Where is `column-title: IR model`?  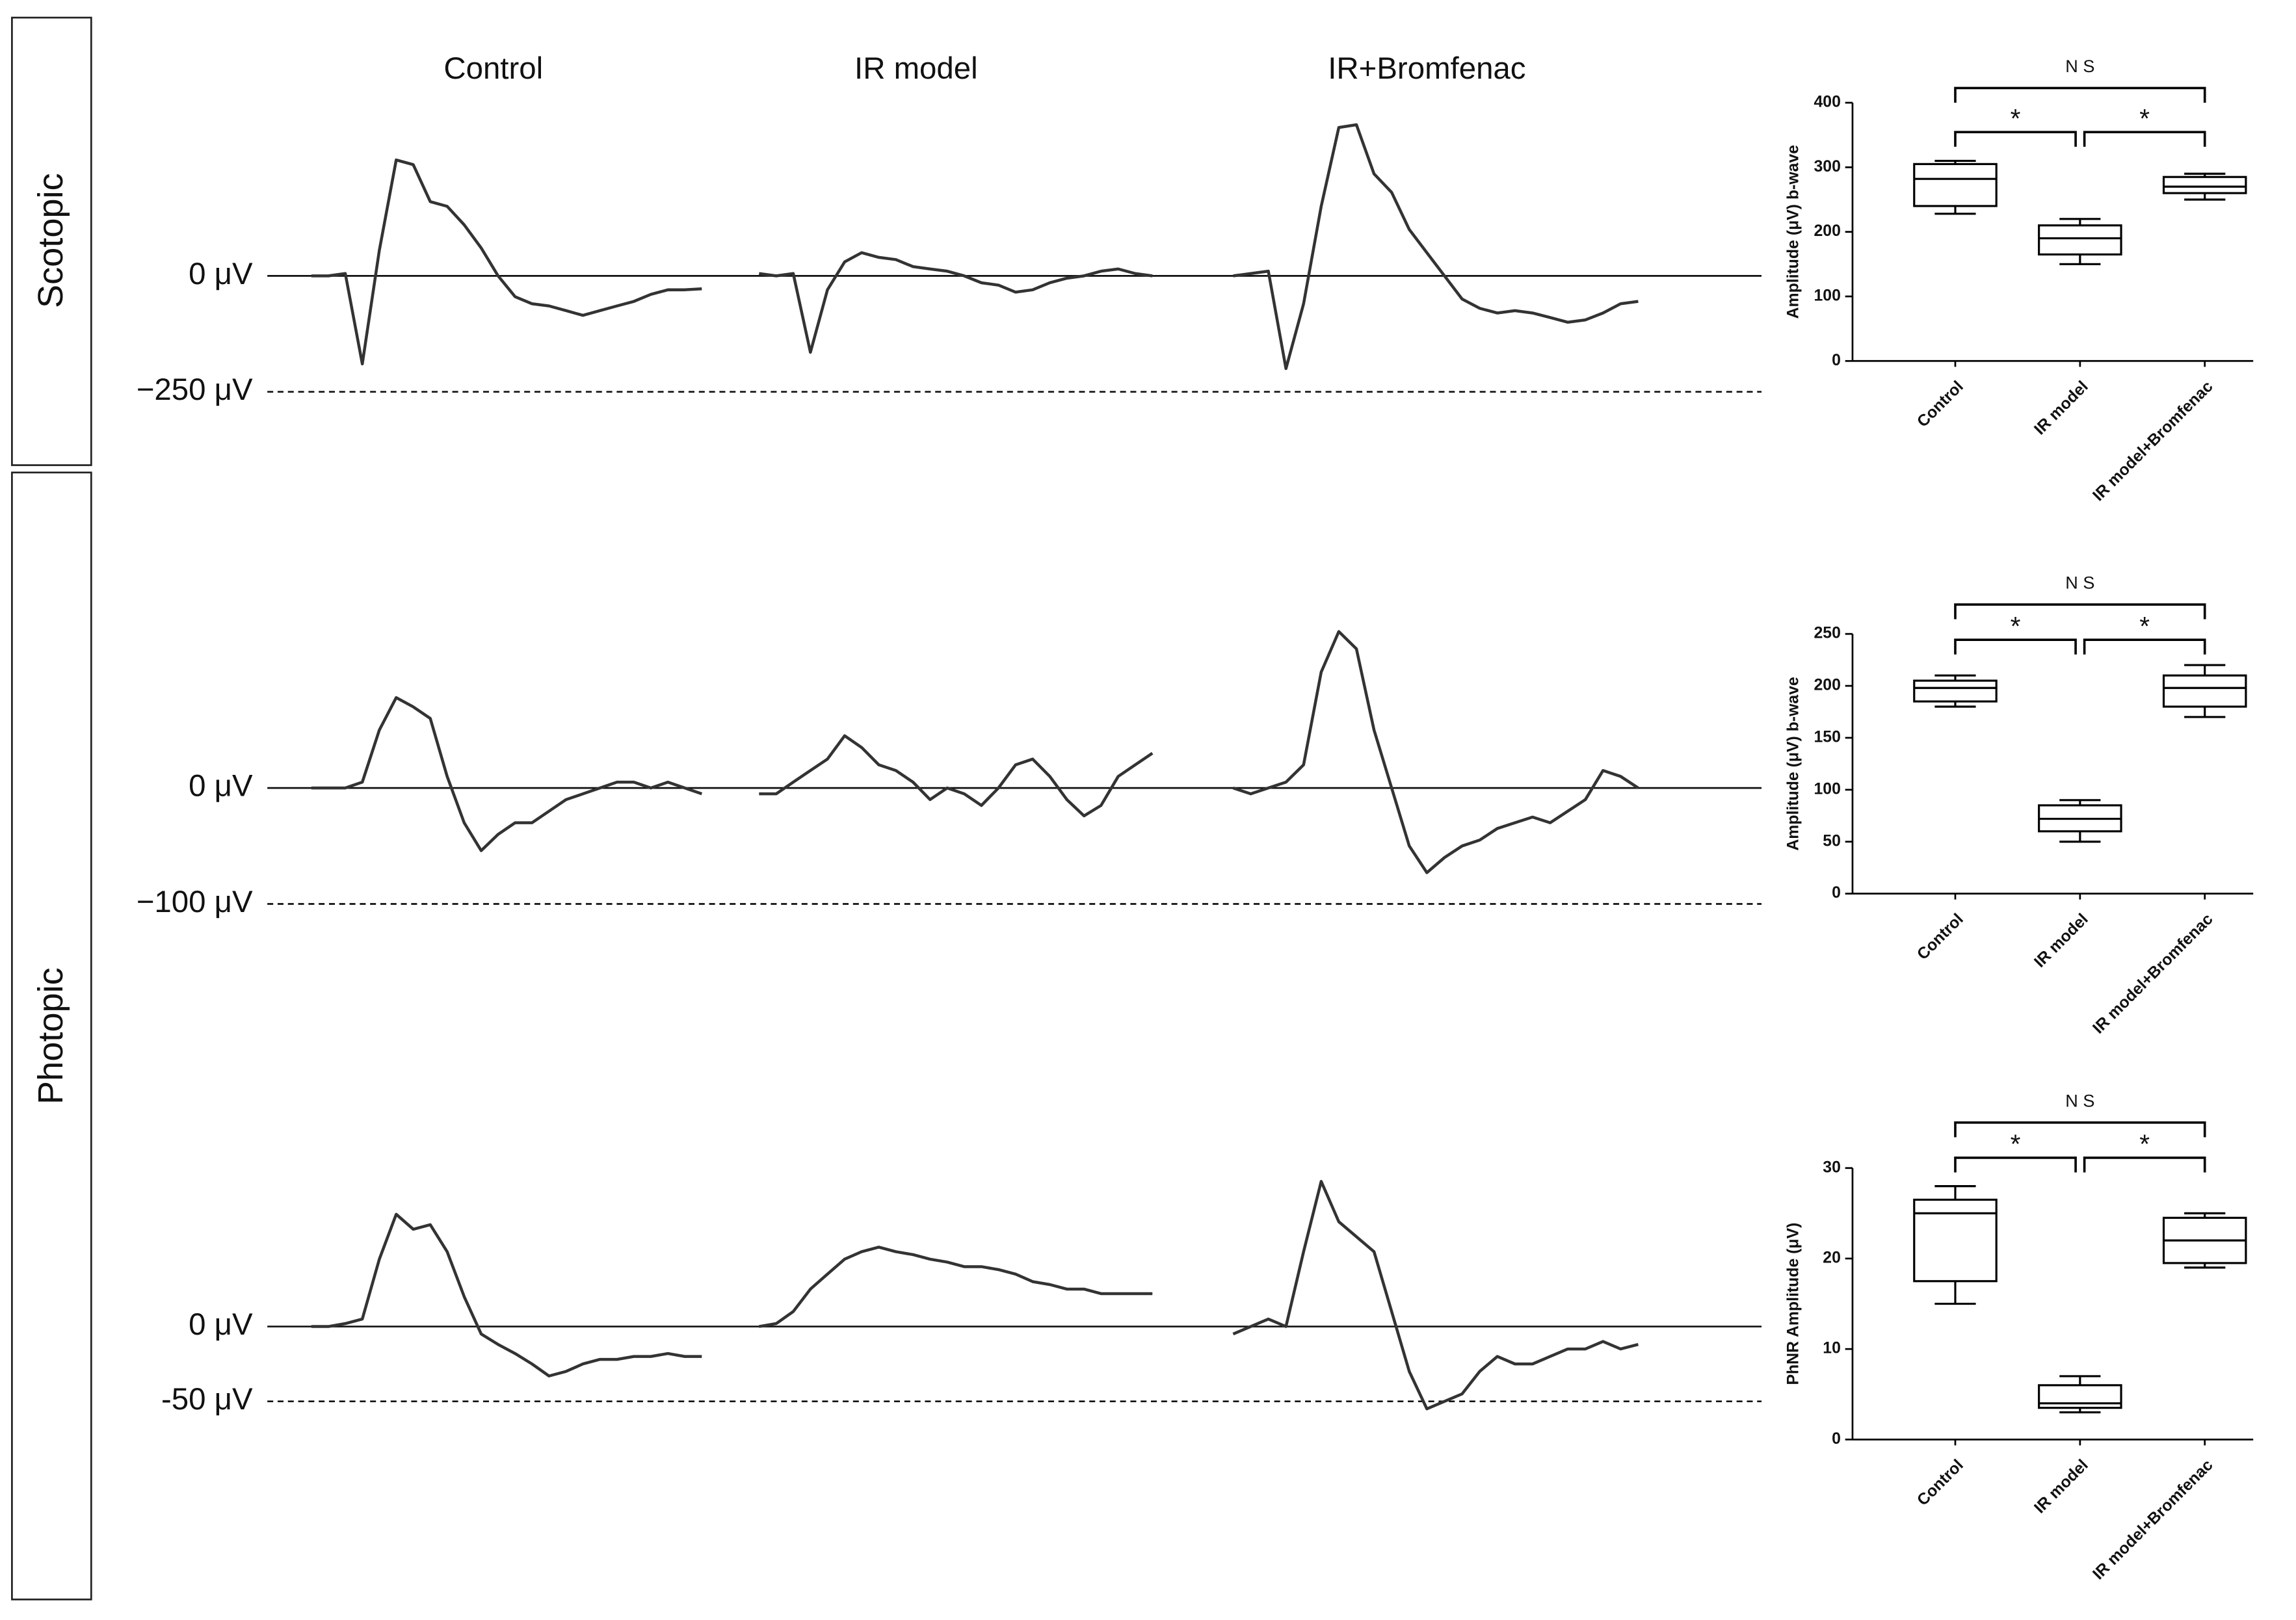
column-title: IR model is located at coordinates (916, 68).